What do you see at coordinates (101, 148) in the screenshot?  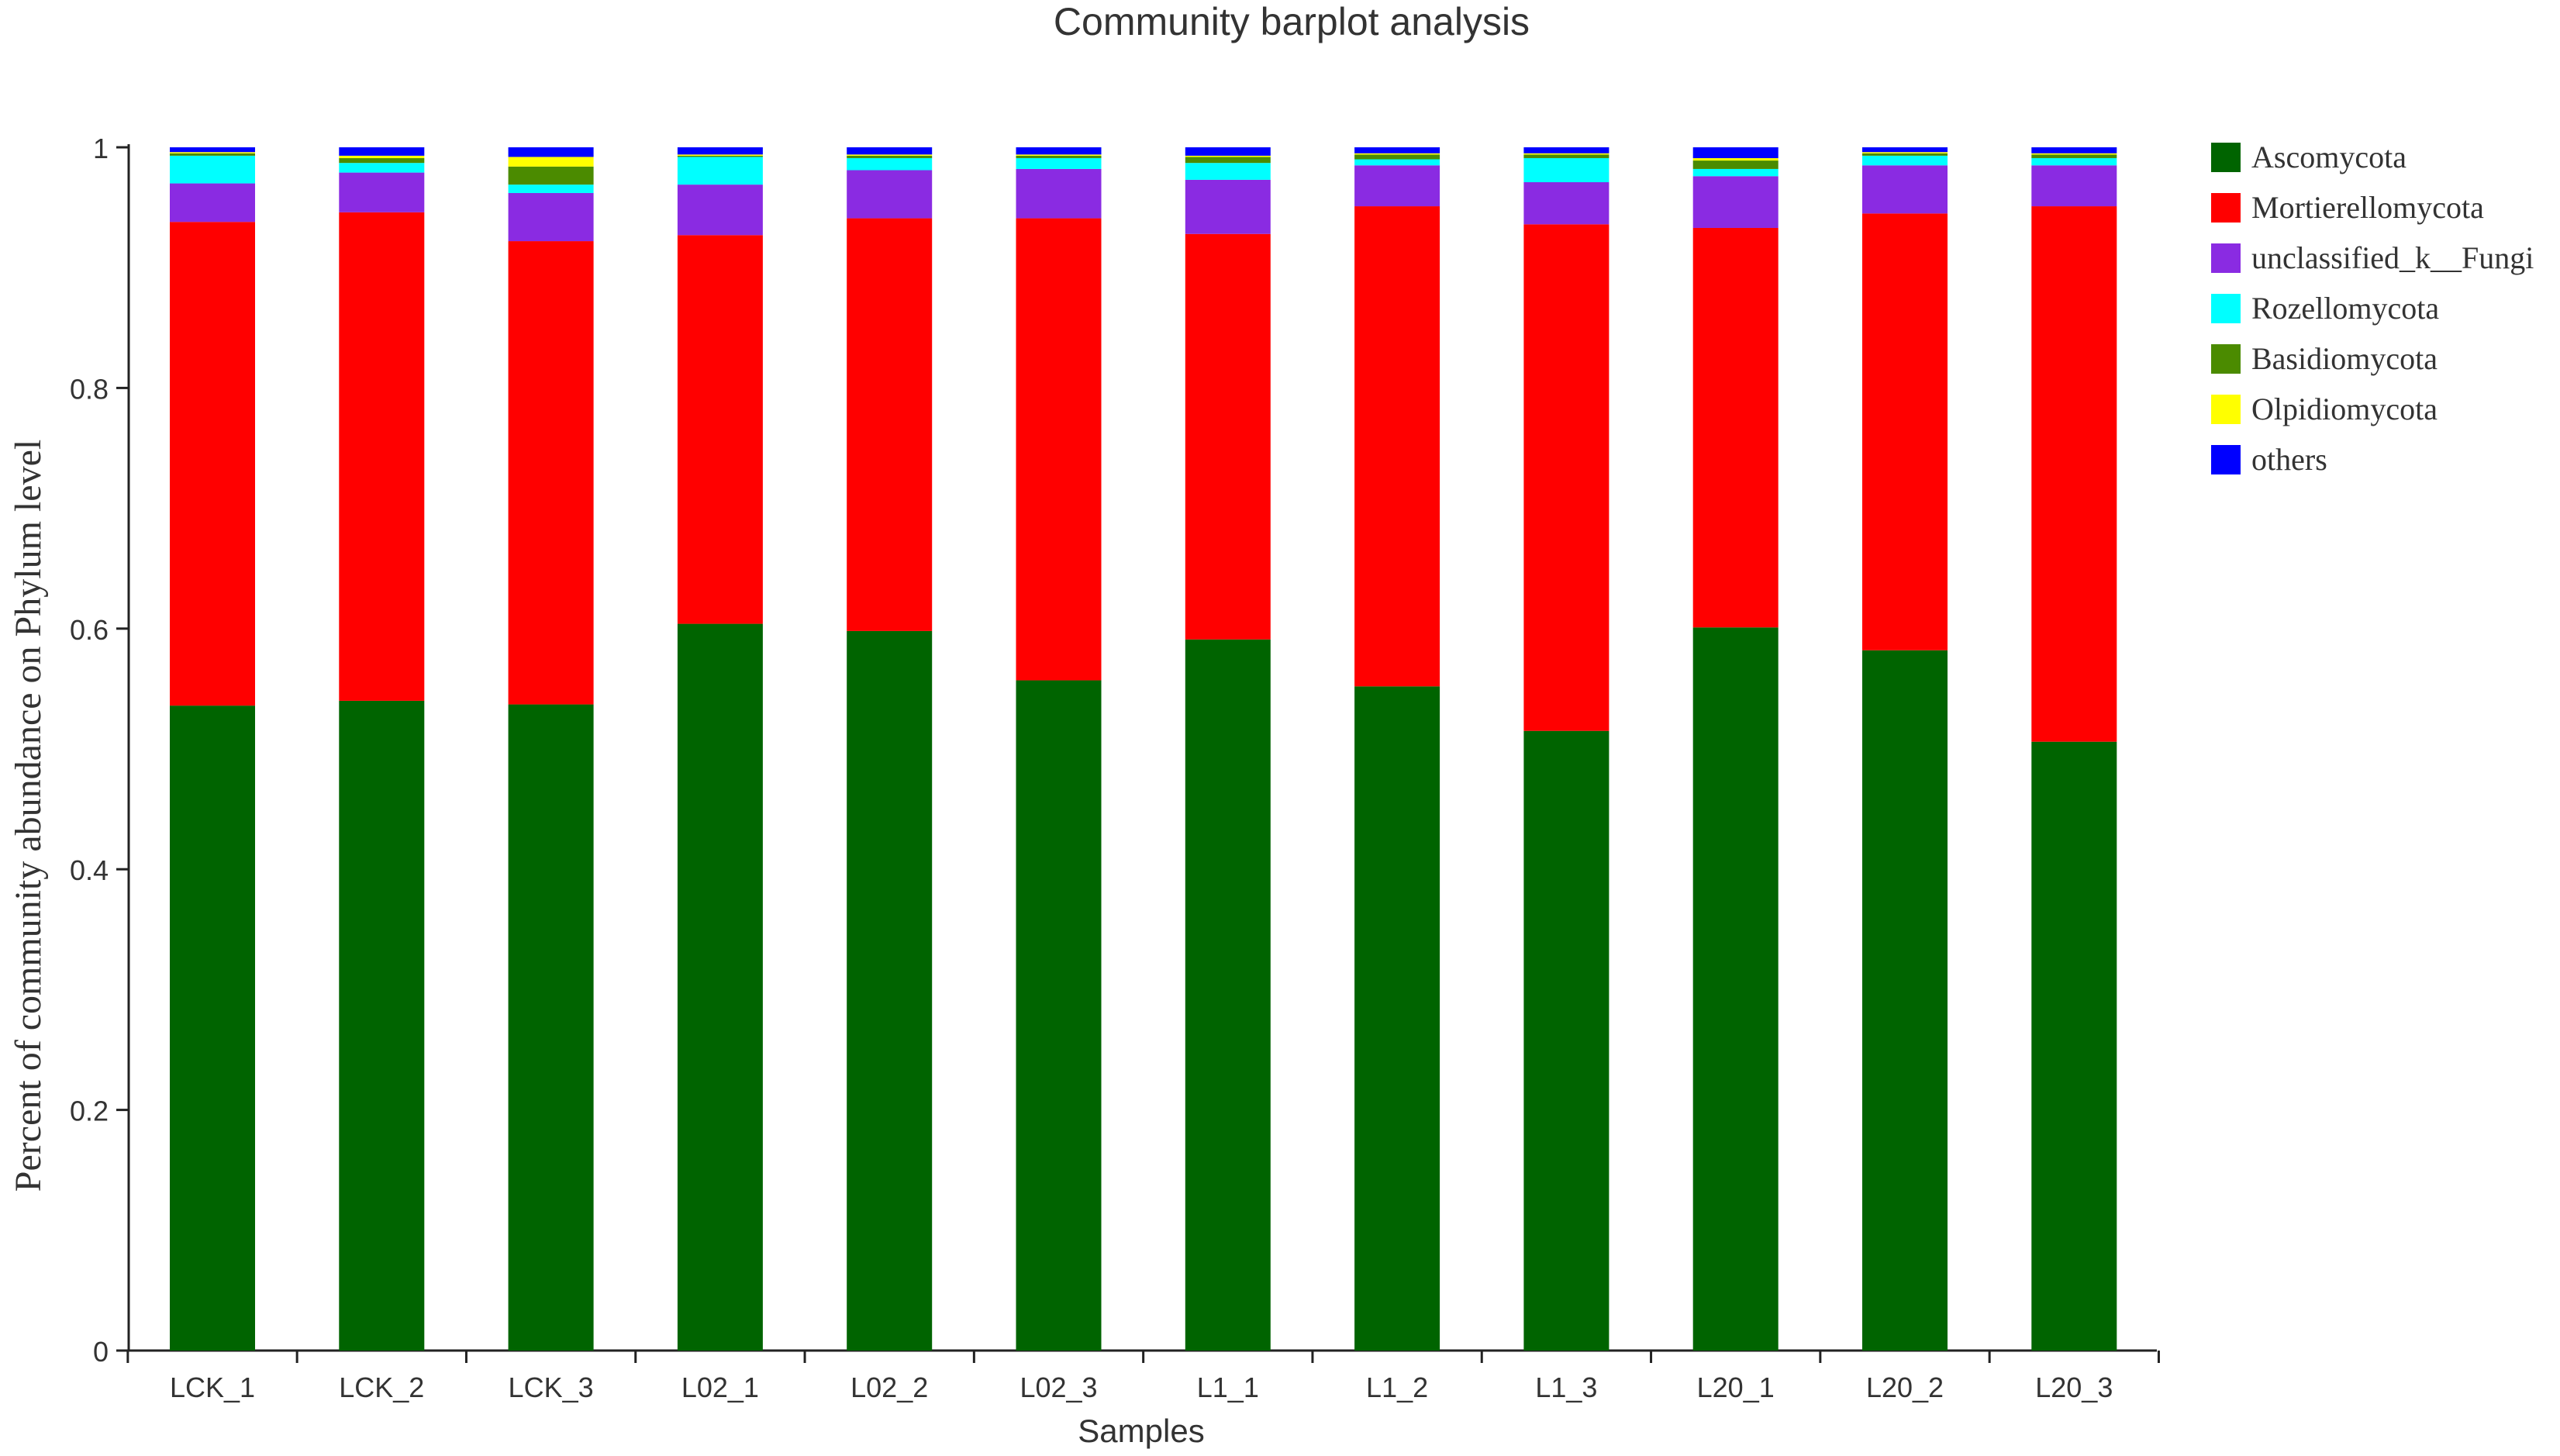 I see `y-tick-label: 1` at bounding box center [101, 148].